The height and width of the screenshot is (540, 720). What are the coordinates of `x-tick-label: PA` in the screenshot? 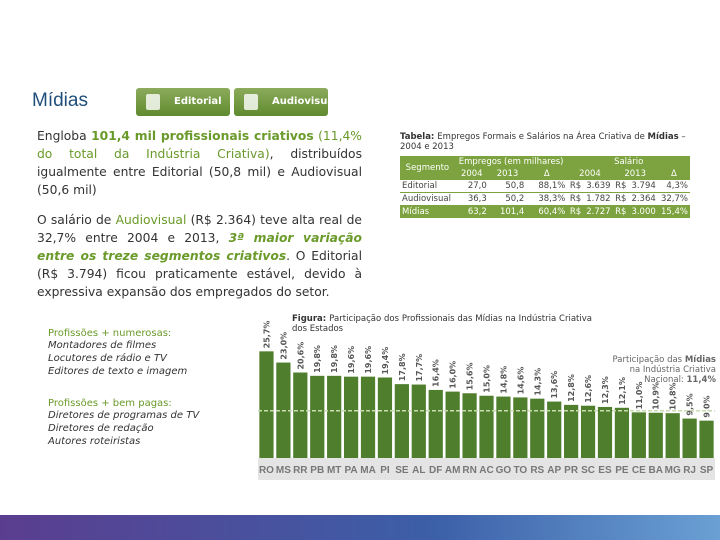 It's located at (351, 470).